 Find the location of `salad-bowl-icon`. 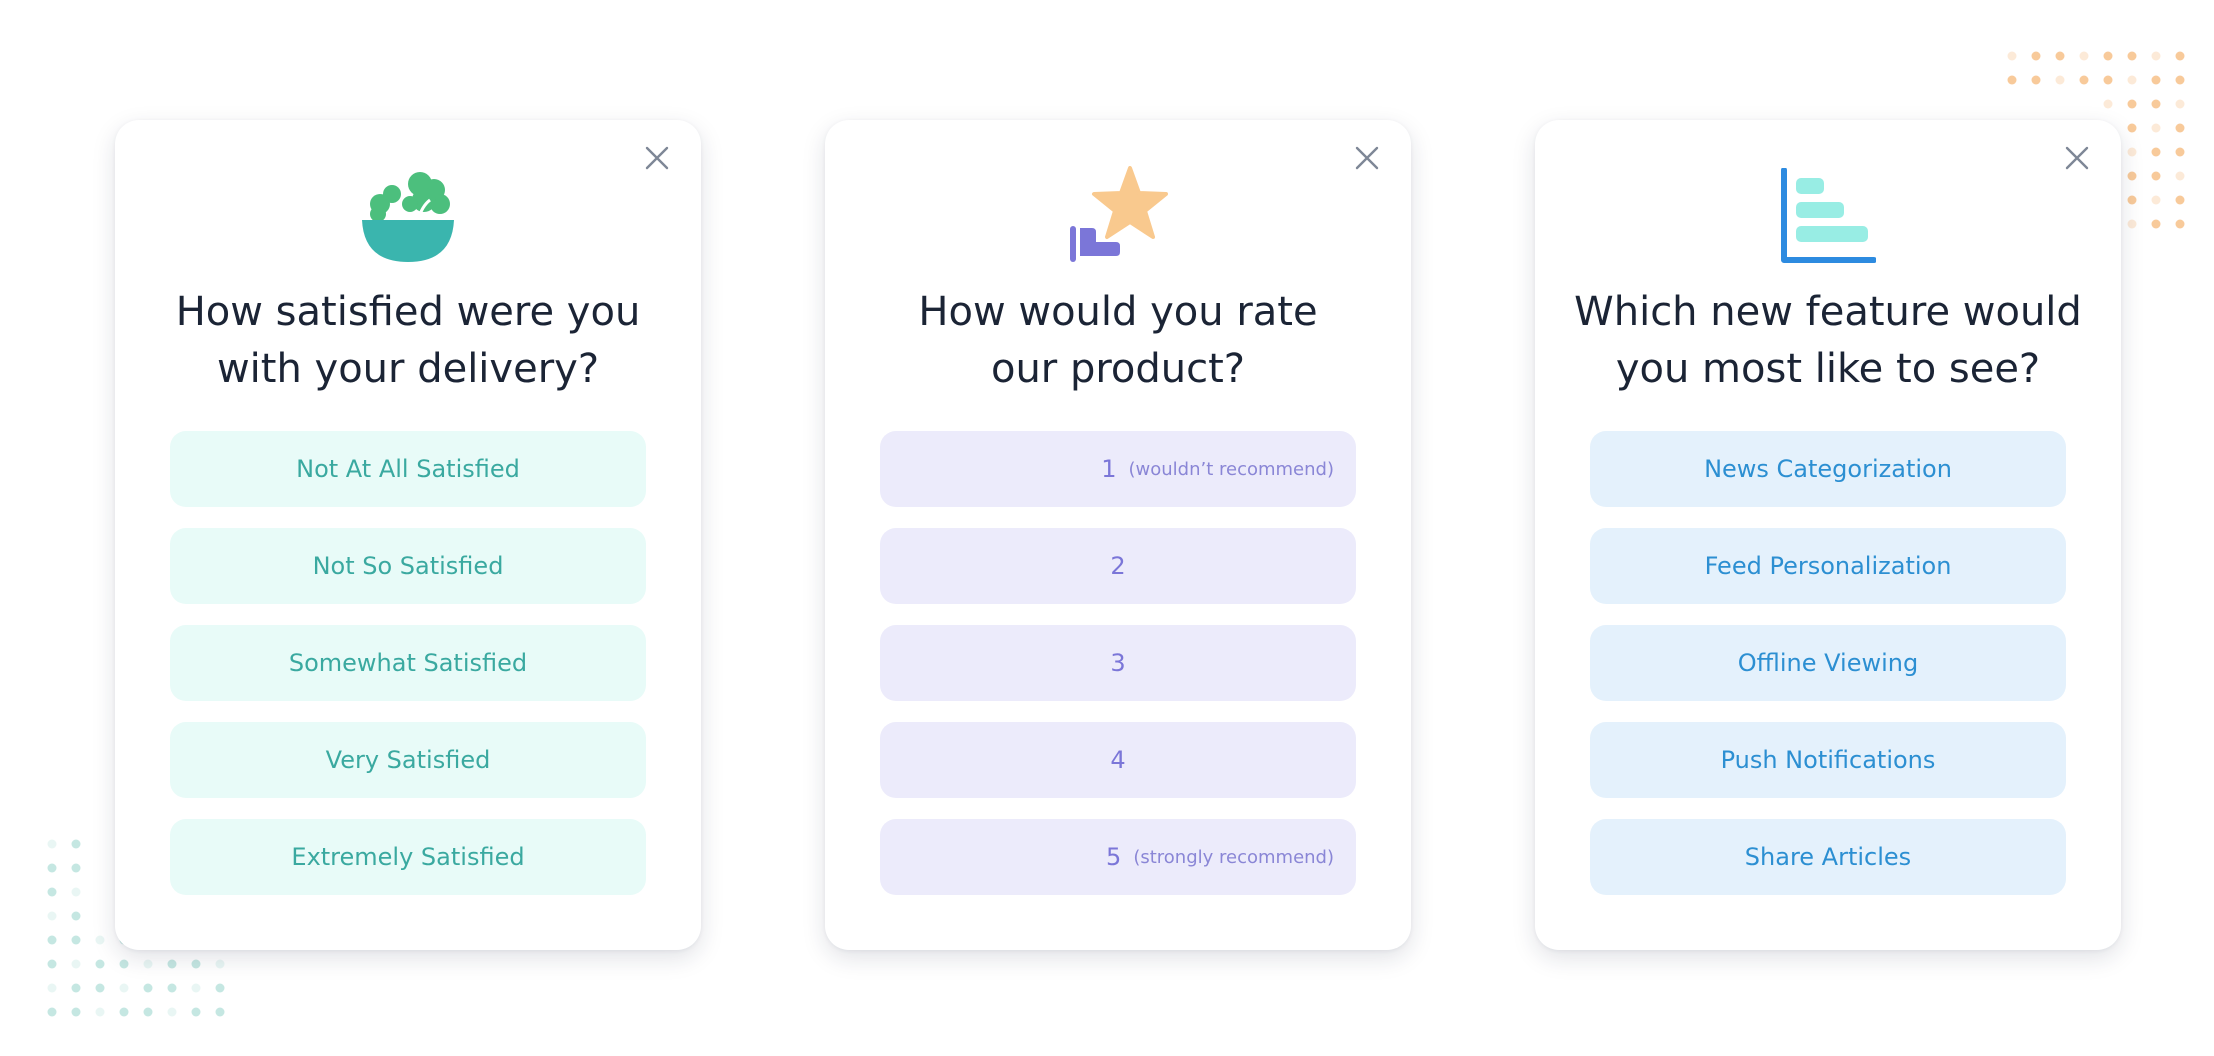

salad-bowl-icon is located at coordinates (408, 217).